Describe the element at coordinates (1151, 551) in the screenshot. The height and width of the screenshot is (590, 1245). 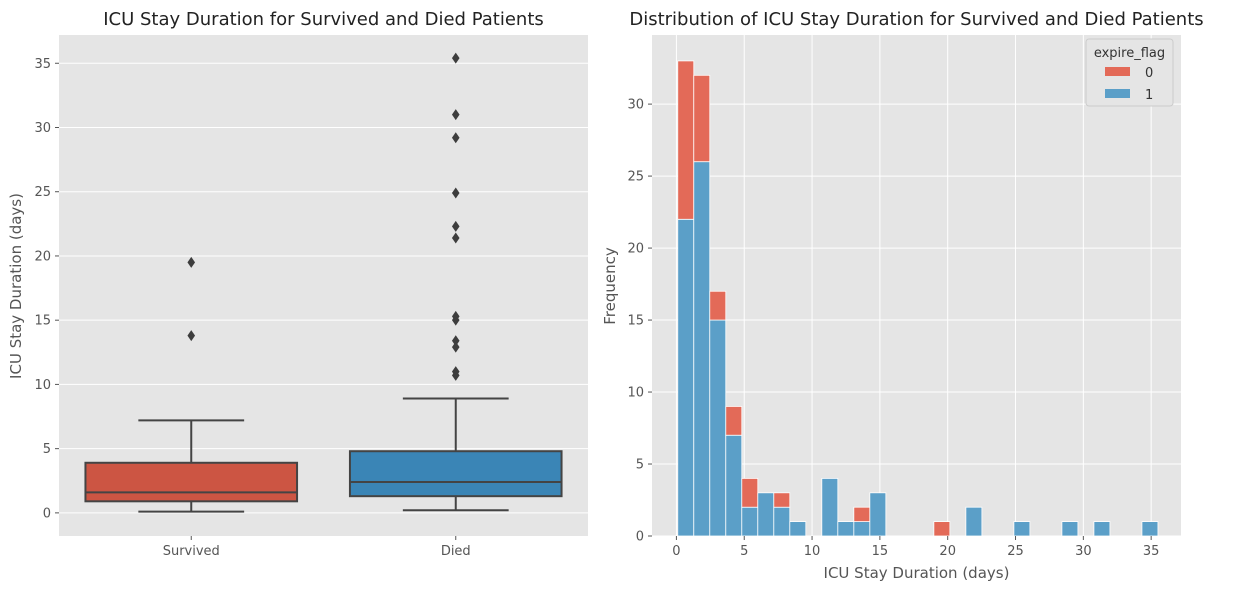
I see `hist-x-tick-label-7: 35` at that location.